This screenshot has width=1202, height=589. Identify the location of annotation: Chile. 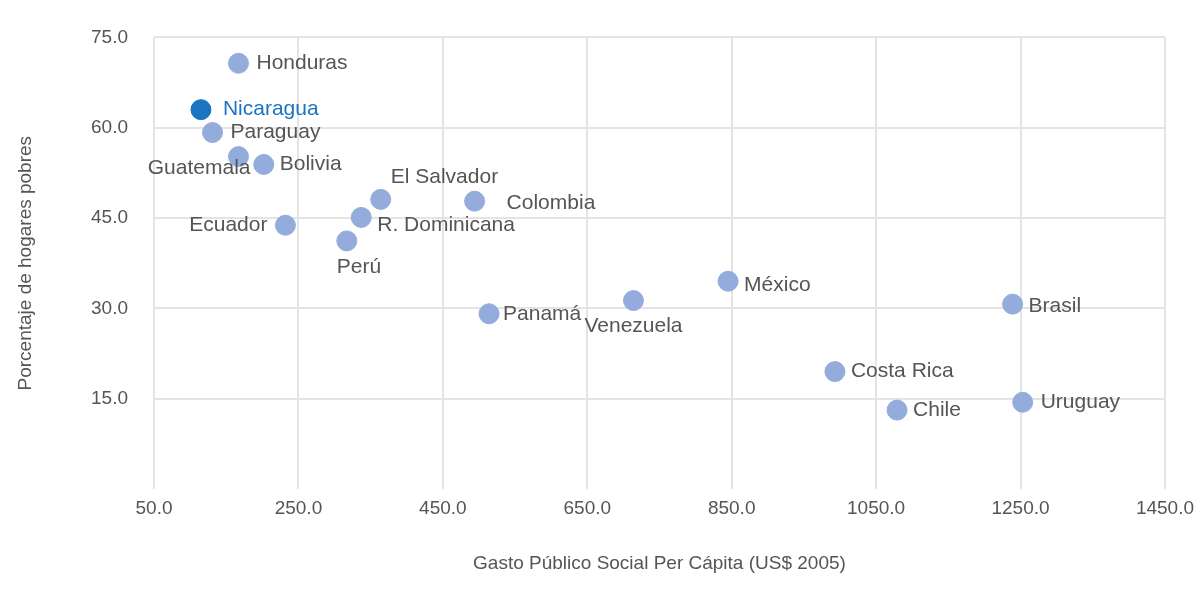
(937, 408).